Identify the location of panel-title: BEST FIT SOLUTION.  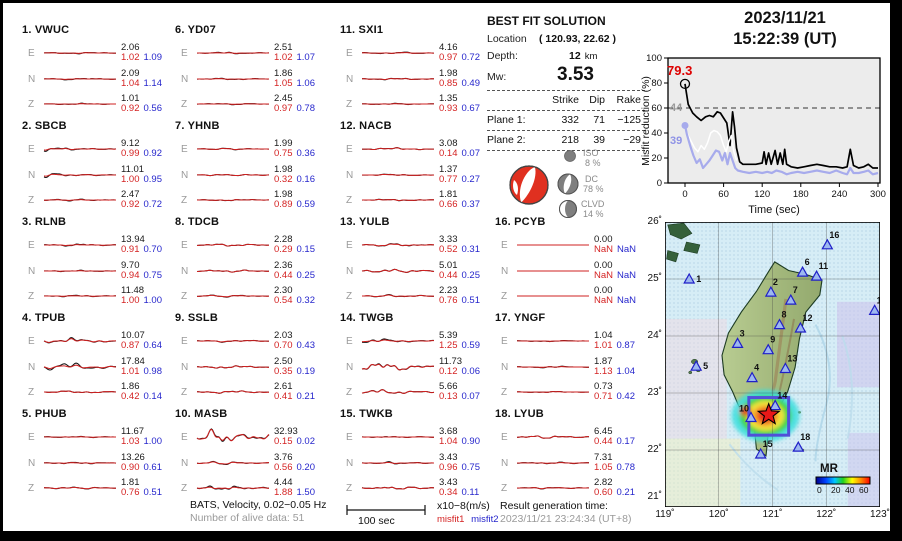
(546, 21).